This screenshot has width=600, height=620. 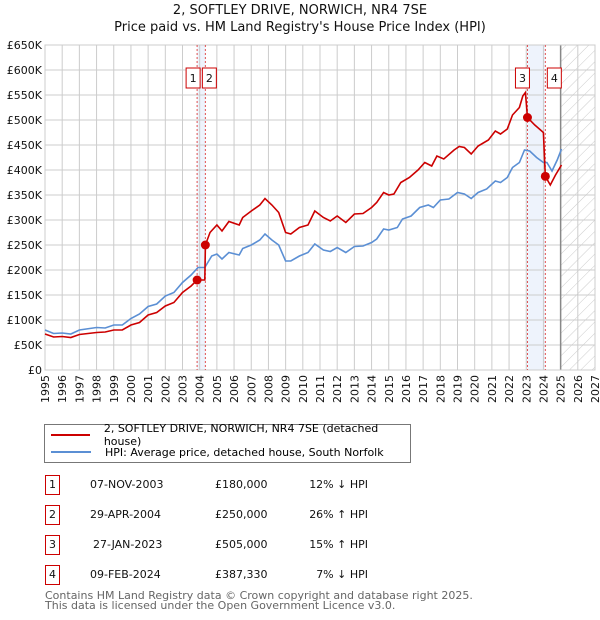 I want to click on y-tick-label: £200K, so click(x=25, y=270).